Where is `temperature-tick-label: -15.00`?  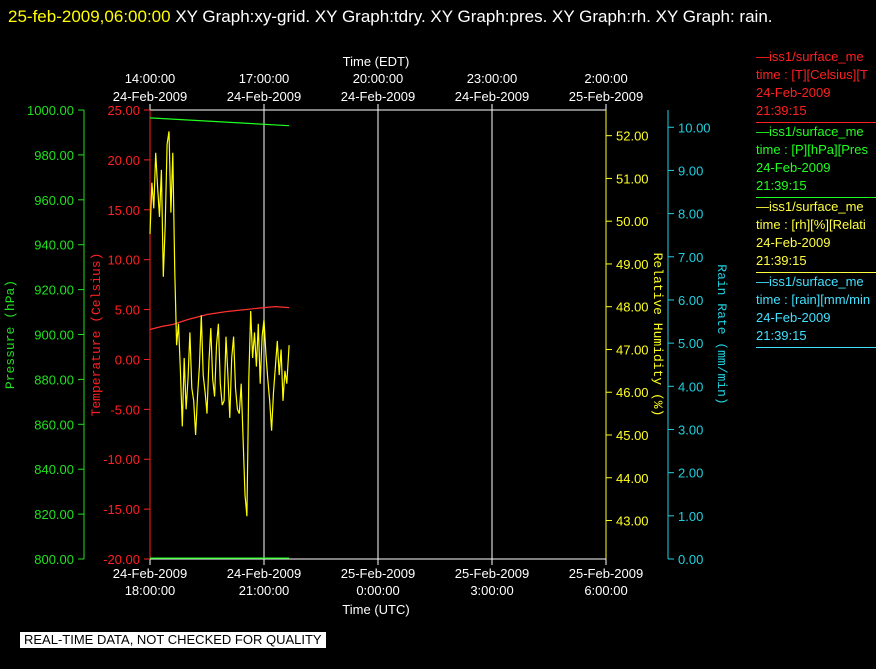
temperature-tick-label: -15.00 is located at coordinates (121, 509).